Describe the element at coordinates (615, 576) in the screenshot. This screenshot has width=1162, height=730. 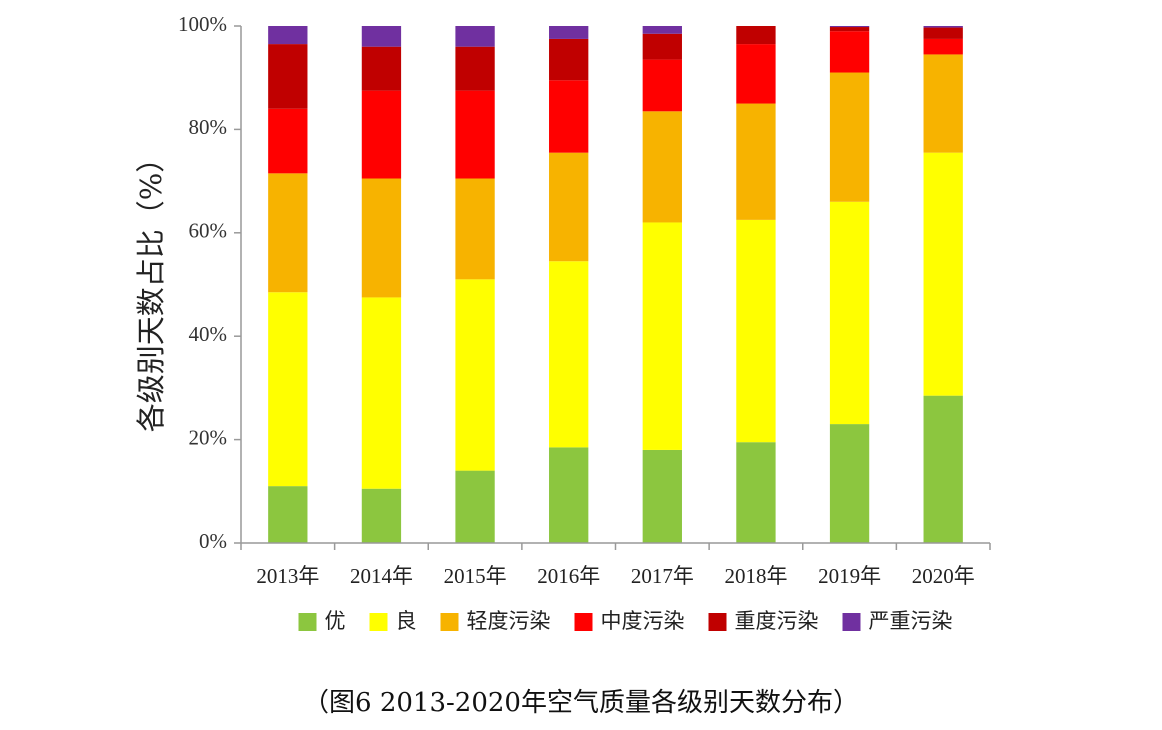
I see `x-tick-labels: 2013年 2014年 2015年 2016年 2017年 2018年 2019年 2020年` at that location.